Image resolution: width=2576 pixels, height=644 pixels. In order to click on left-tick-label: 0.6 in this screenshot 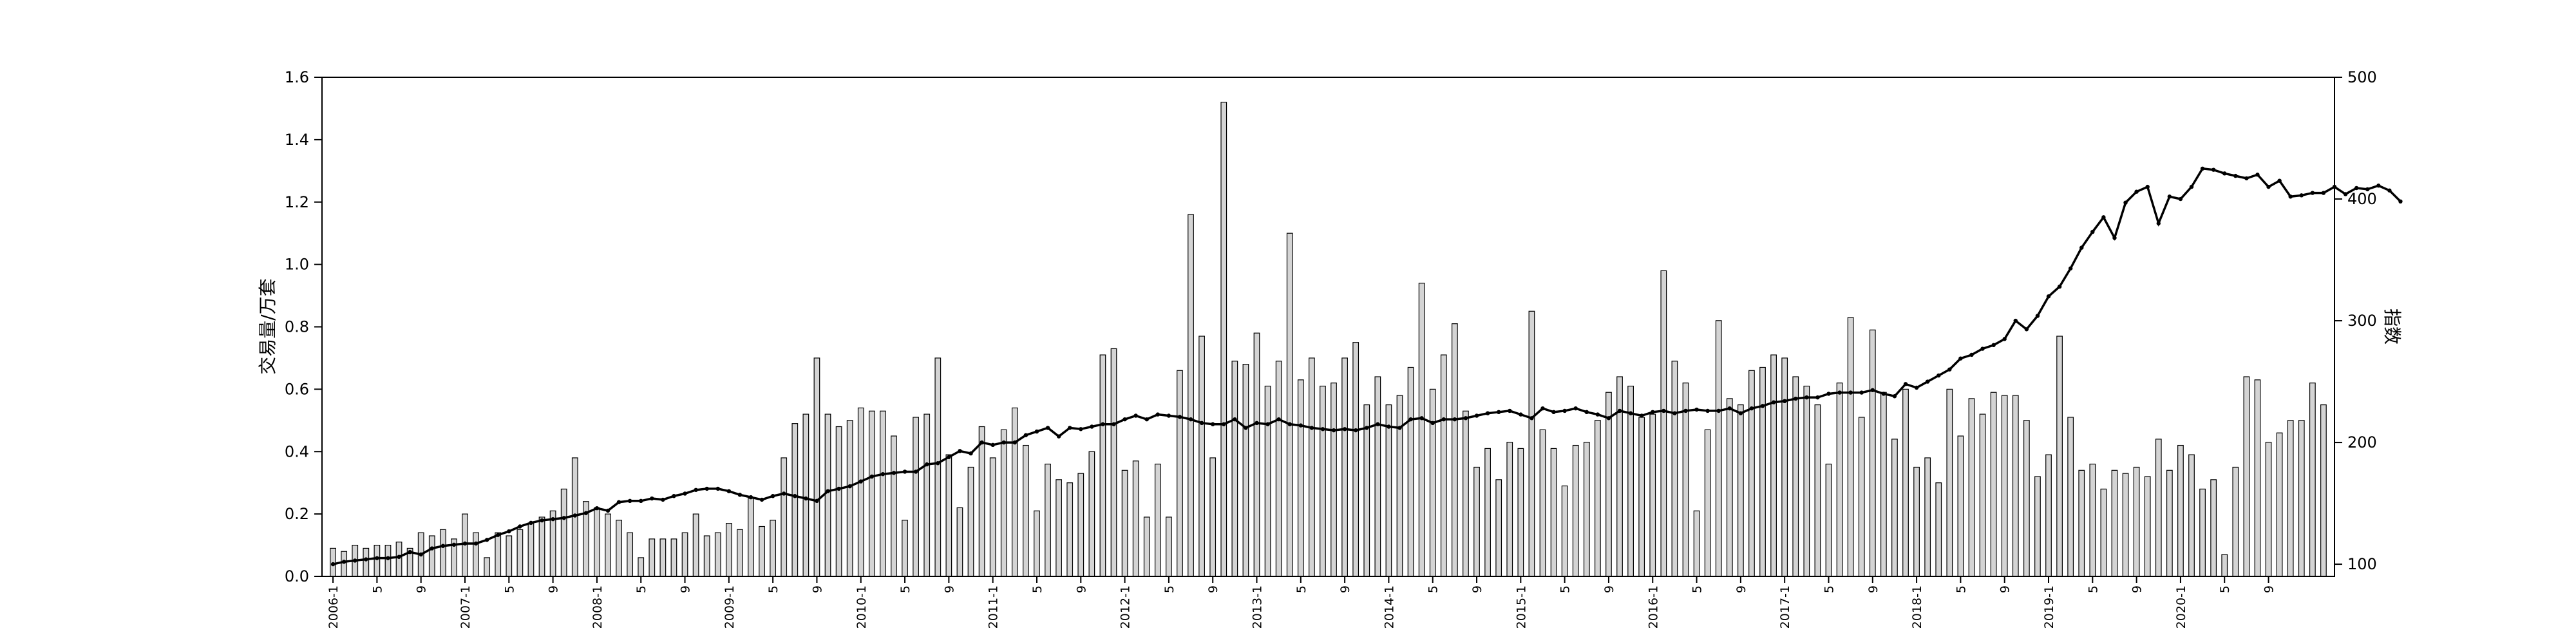, I will do `click(297, 389)`.